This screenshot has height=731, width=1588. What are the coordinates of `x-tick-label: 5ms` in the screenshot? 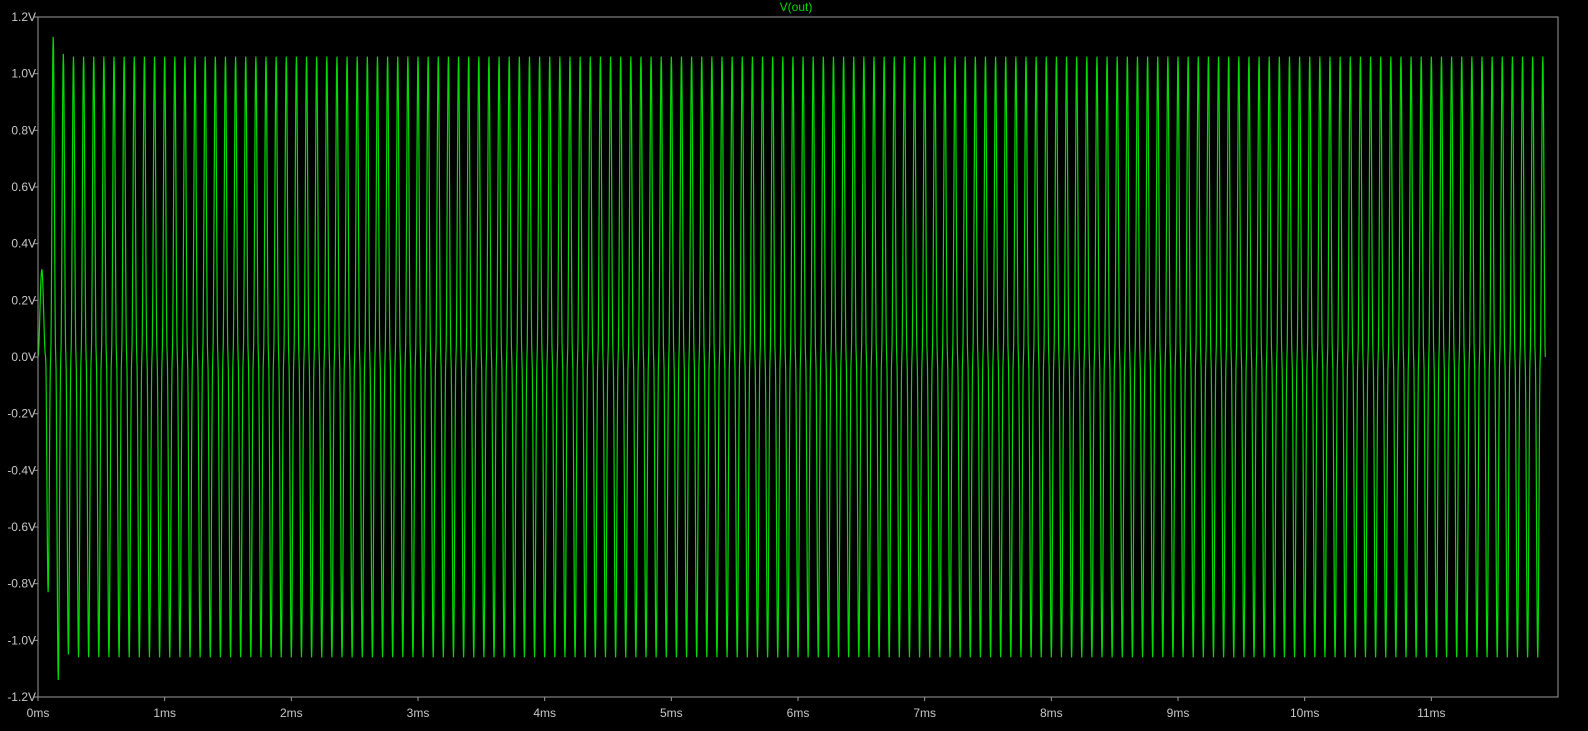 It's located at (671, 713).